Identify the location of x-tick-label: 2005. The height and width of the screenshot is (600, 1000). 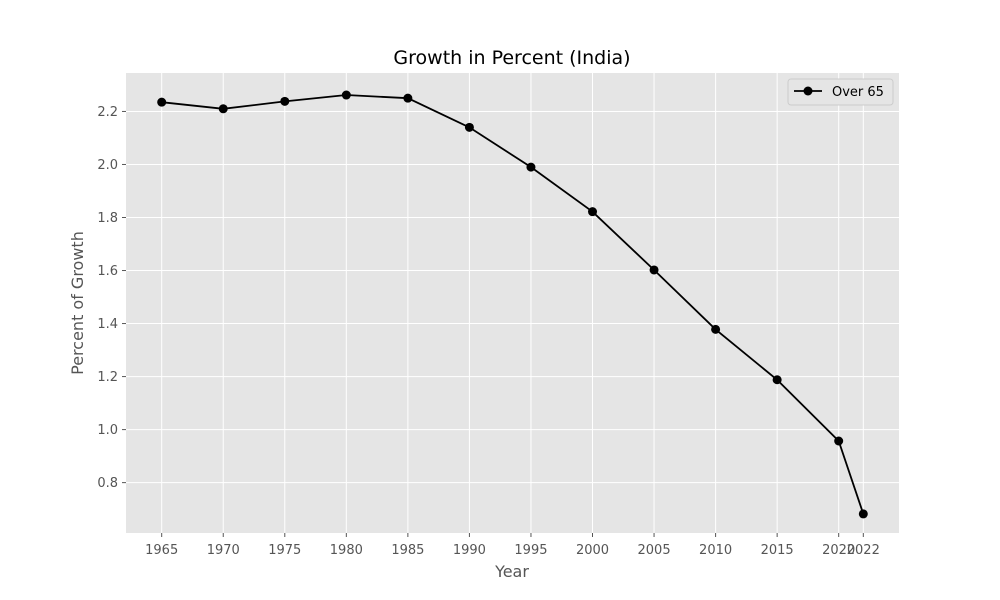
(654, 550).